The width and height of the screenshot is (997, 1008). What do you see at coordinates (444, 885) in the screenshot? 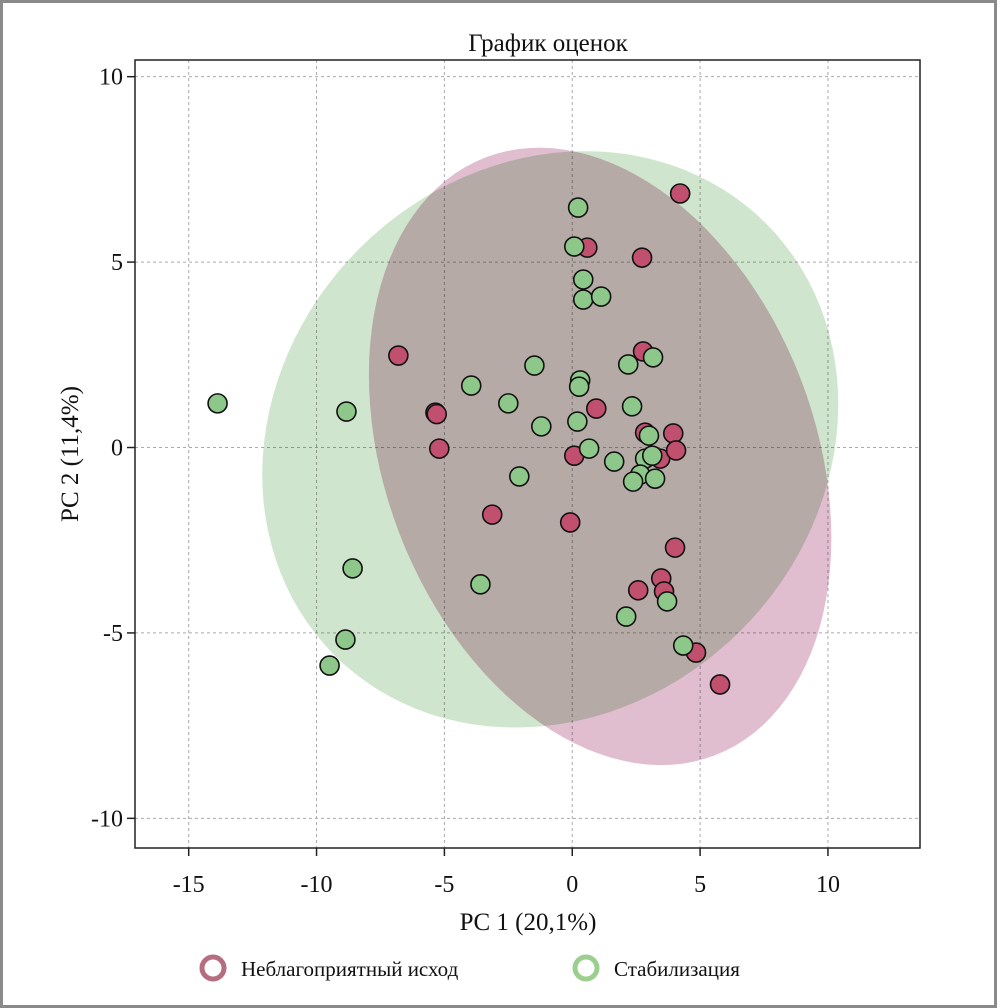
I see `x-tick-label: -5` at bounding box center [444, 885].